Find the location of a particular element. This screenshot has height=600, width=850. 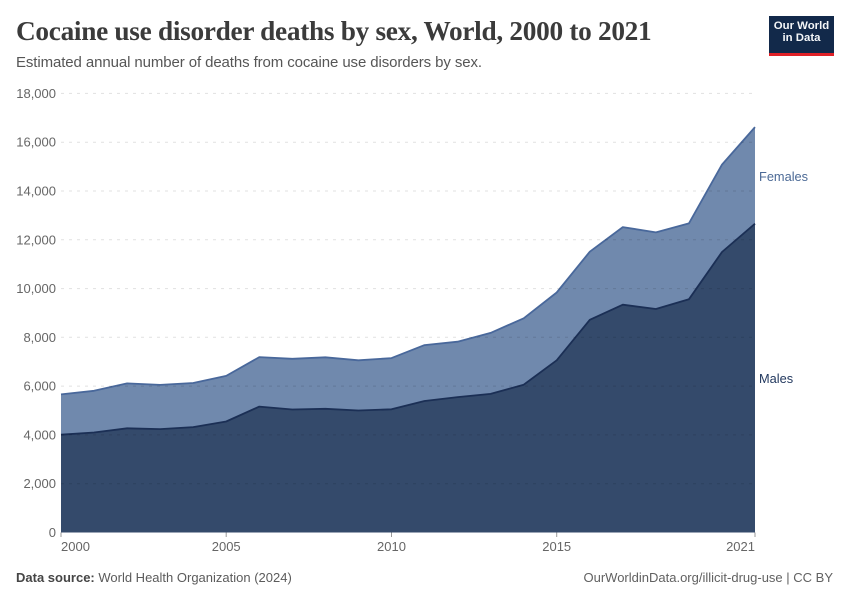

svg-text: 2000 is located at coordinates (75, 546).